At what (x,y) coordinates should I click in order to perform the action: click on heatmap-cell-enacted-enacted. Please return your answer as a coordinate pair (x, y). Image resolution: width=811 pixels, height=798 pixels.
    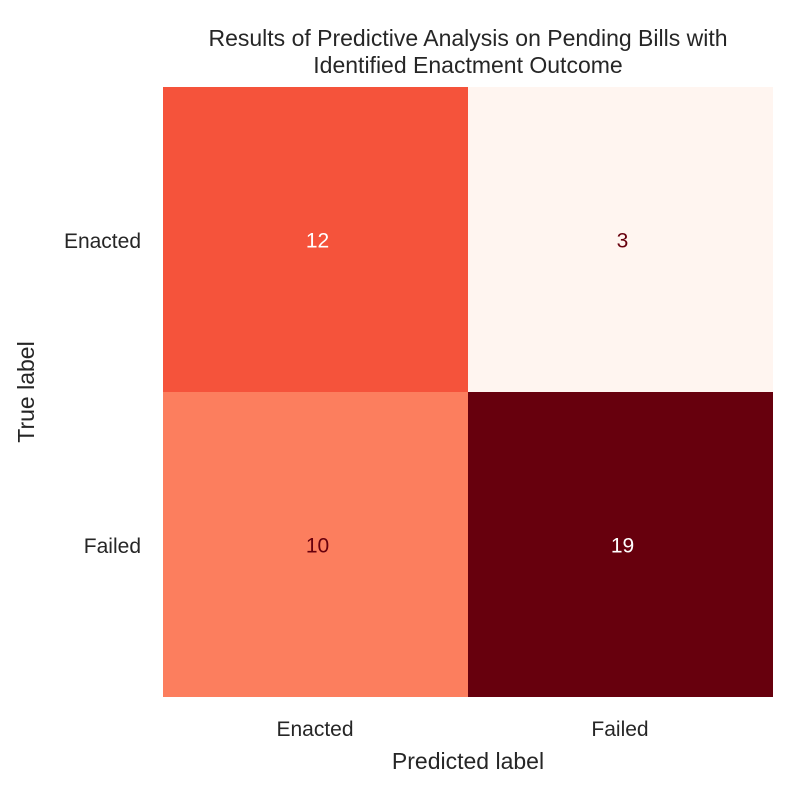
    Looking at the image, I should click on (315, 239).